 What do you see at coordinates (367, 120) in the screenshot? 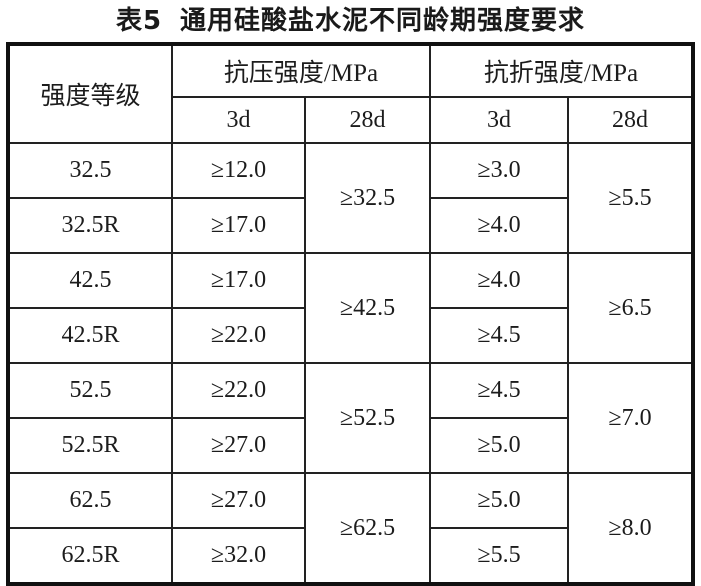
I see `header-comp-28d: 28d` at bounding box center [367, 120].